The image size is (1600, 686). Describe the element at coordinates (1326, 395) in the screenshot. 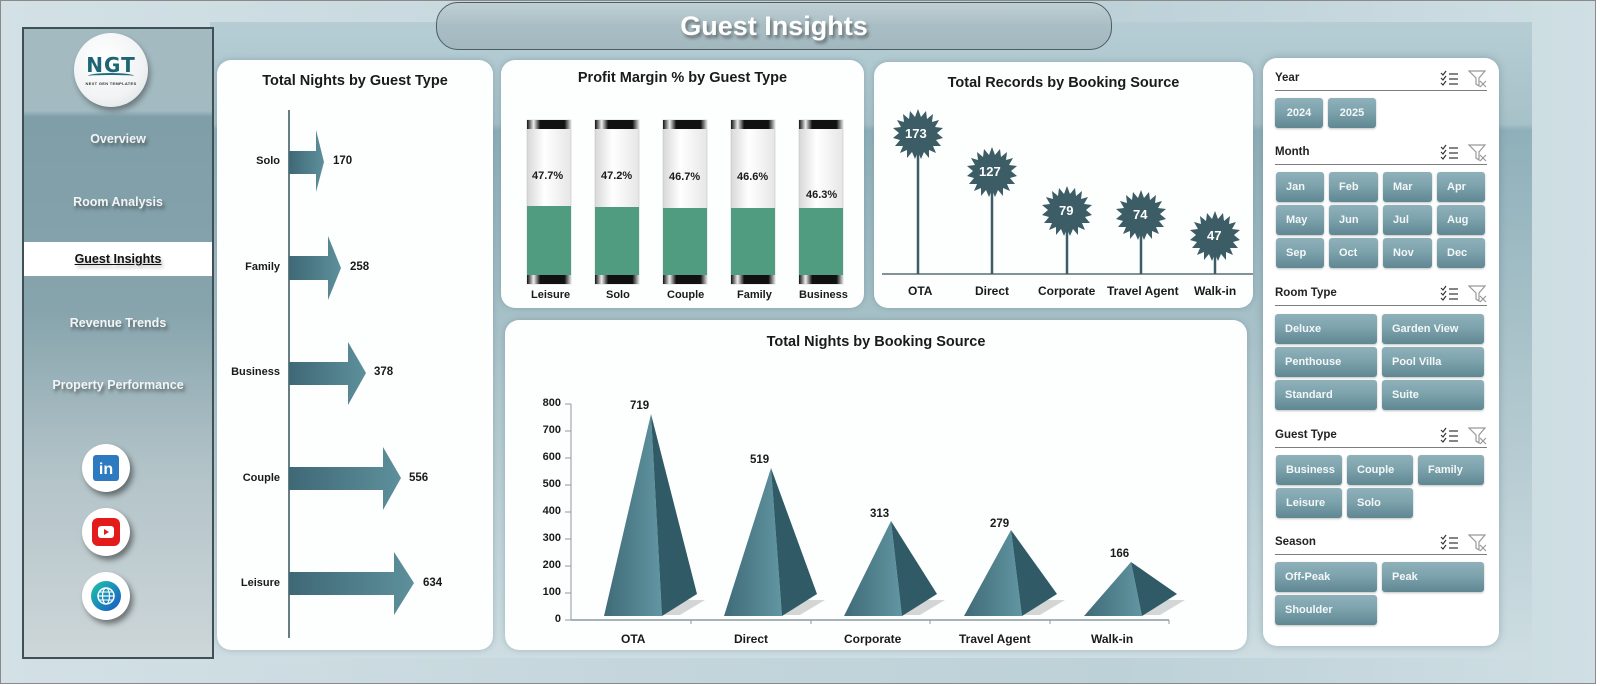

I see `slicer-room-standard: Standard` at that location.